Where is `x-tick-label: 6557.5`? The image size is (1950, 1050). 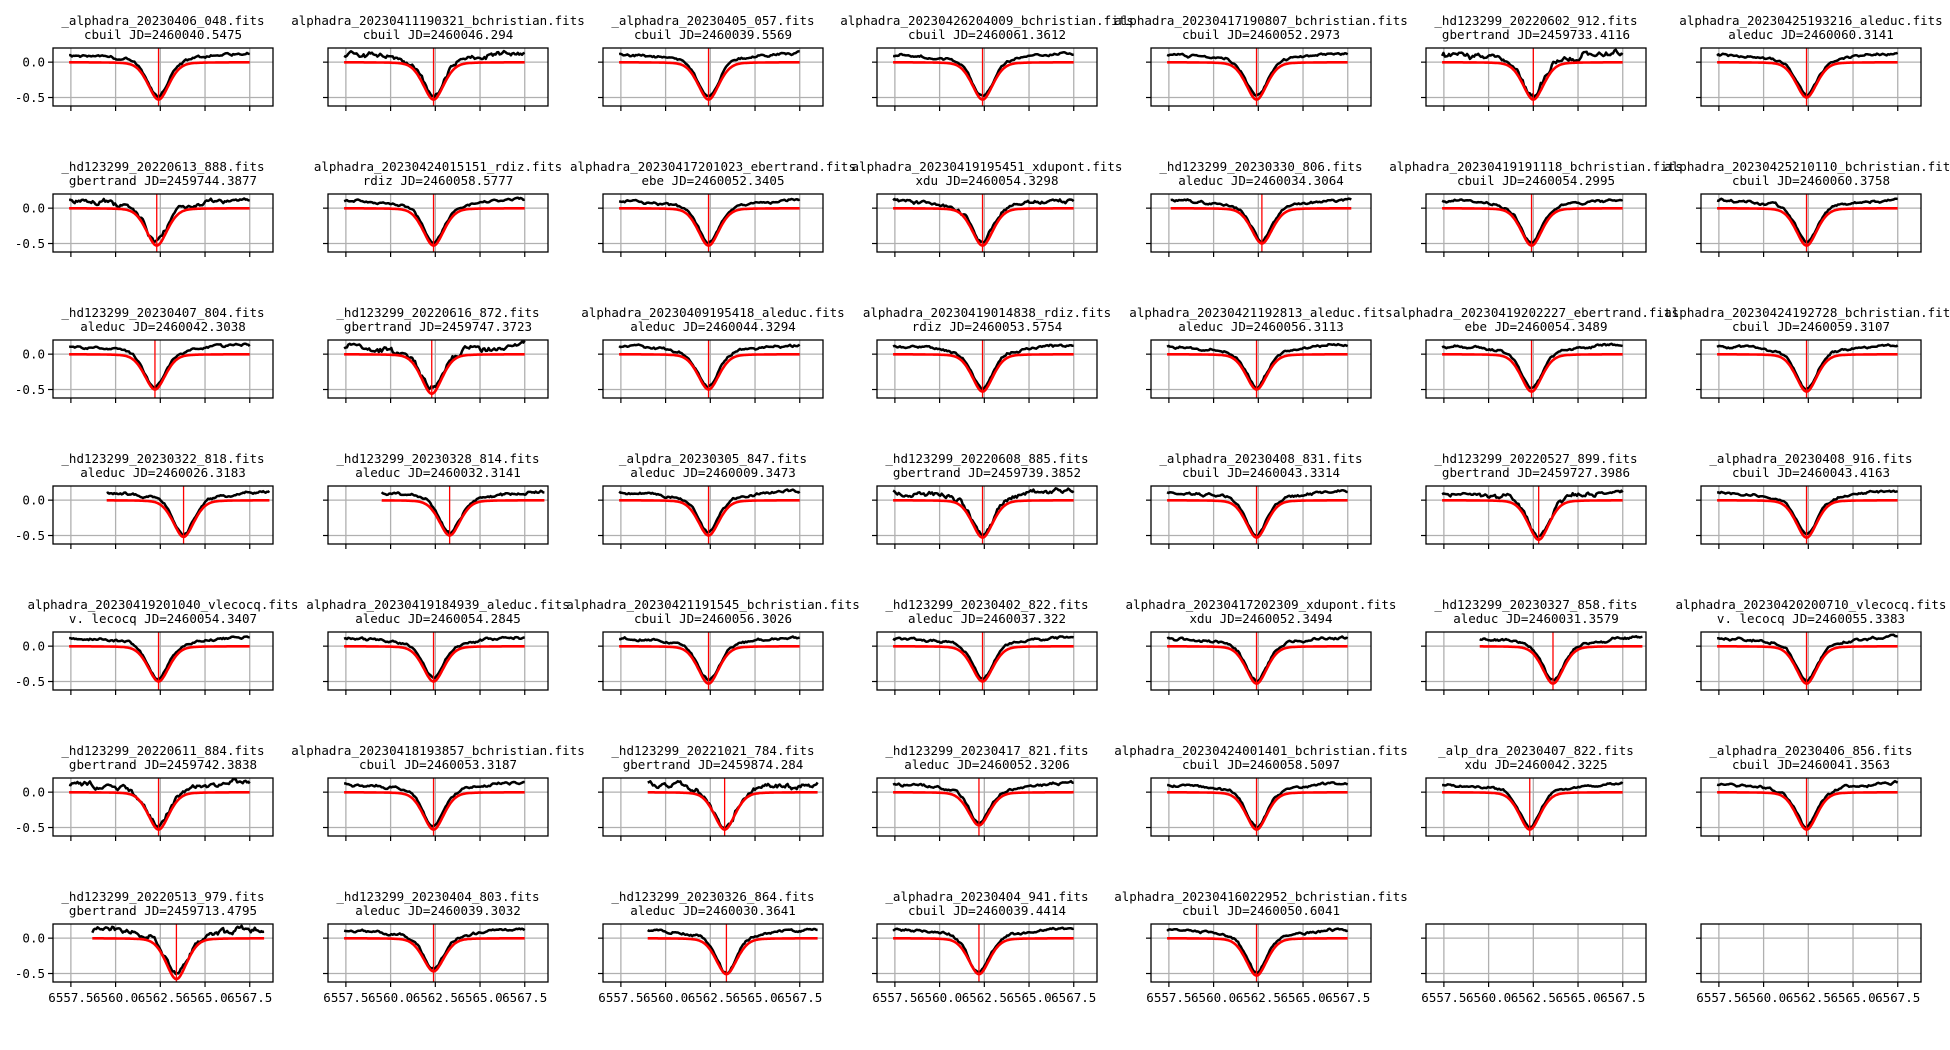 x-tick-label: 6557.5 is located at coordinates (1718, 997).